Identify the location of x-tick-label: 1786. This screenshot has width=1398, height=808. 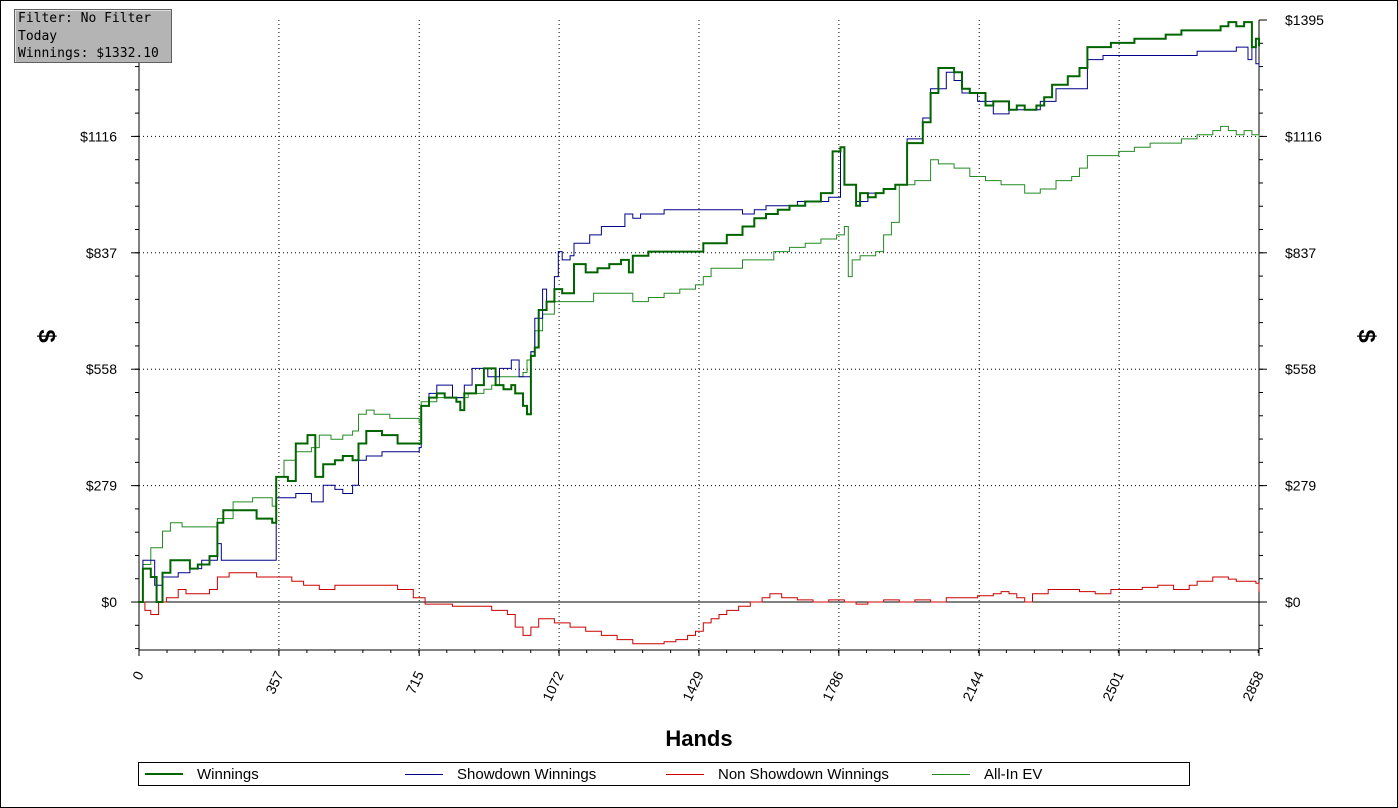
(833, 685).